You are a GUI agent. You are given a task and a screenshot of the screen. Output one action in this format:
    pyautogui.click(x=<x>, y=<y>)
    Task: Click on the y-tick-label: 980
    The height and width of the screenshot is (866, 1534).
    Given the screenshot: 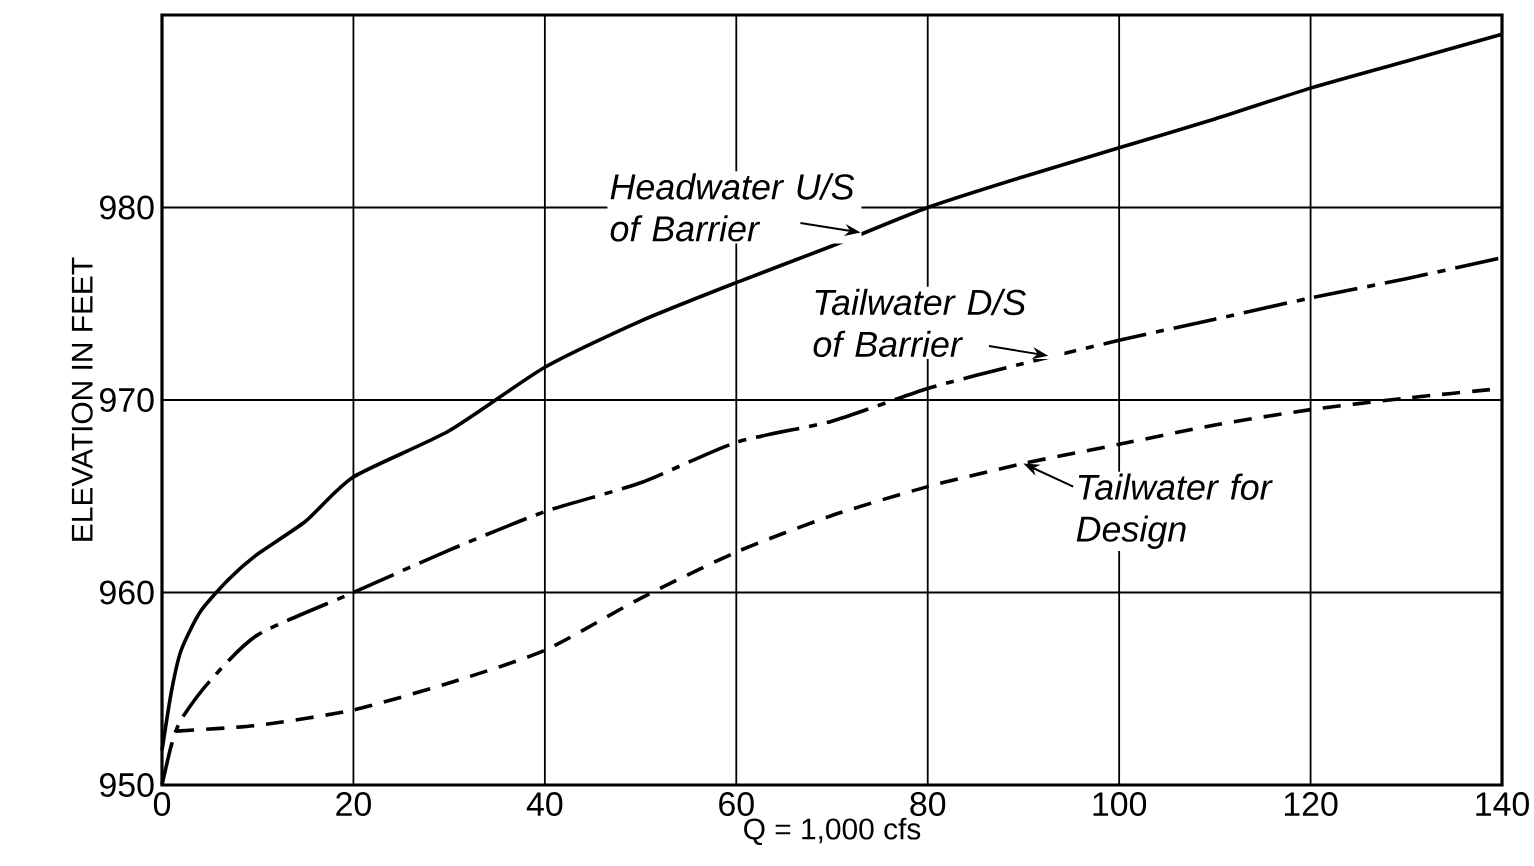 What is the action you would take?
    pyautogui.click(x=127, y=207)
    